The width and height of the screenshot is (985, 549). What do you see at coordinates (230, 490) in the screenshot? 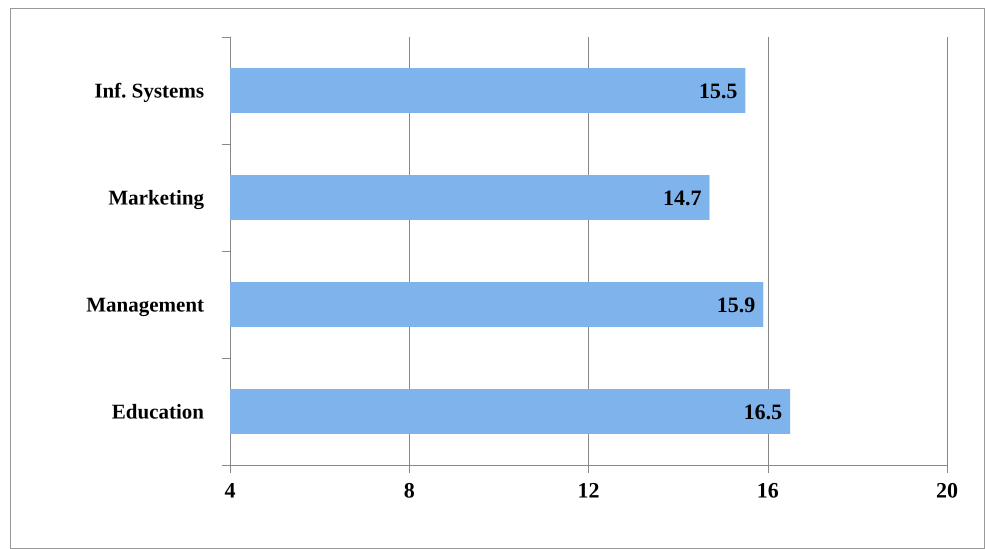
I see `x-tick-label: 4` at bounding box center [230, 490].